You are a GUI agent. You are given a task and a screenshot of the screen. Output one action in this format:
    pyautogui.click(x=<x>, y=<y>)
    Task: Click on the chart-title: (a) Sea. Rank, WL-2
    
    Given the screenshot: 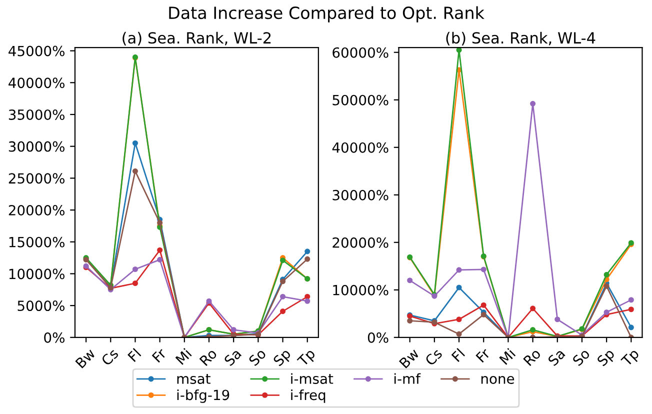 What is the action you would take?
    pyautogui.click(x=196, y=39)
    